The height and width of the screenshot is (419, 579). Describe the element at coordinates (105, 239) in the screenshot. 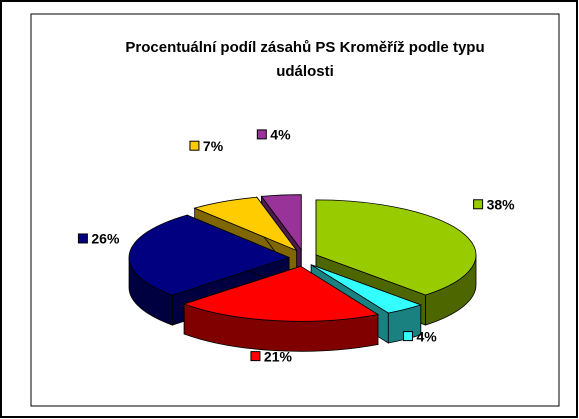

I see `data-label: 26%` at that location.